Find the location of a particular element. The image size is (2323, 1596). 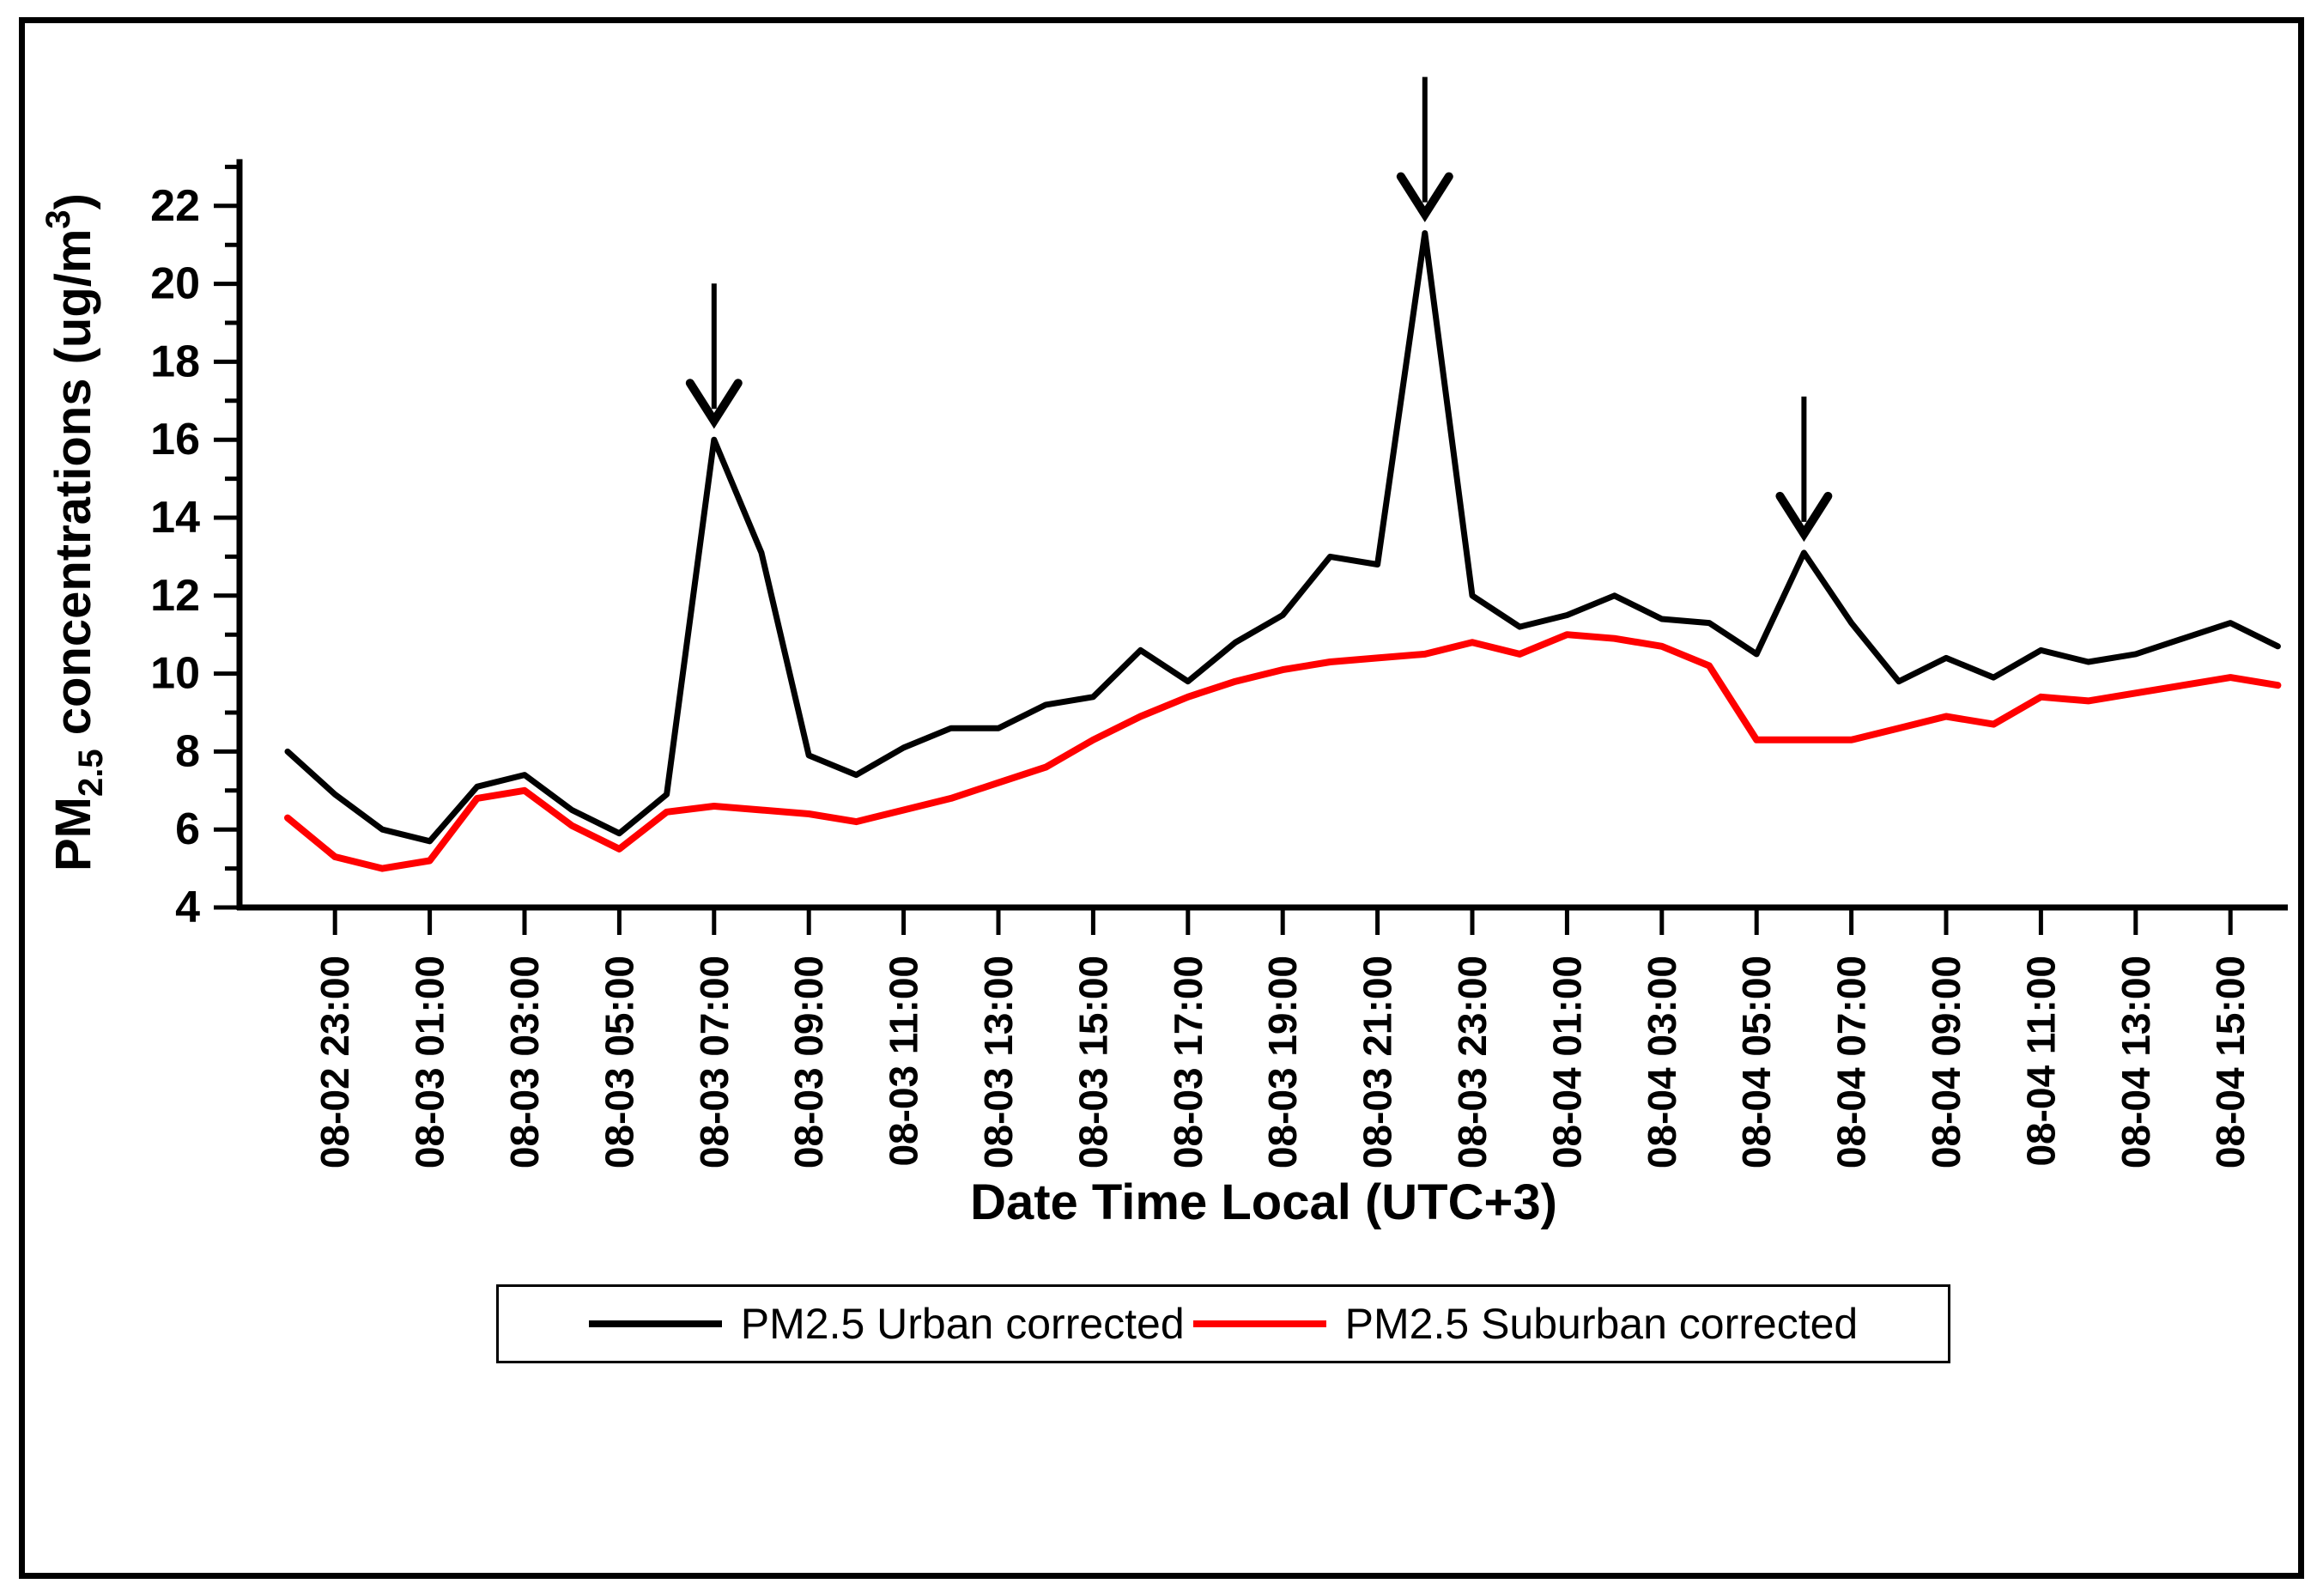

x-tick-label: 08-04 15:00 is located at coordinates (2230, 1062).